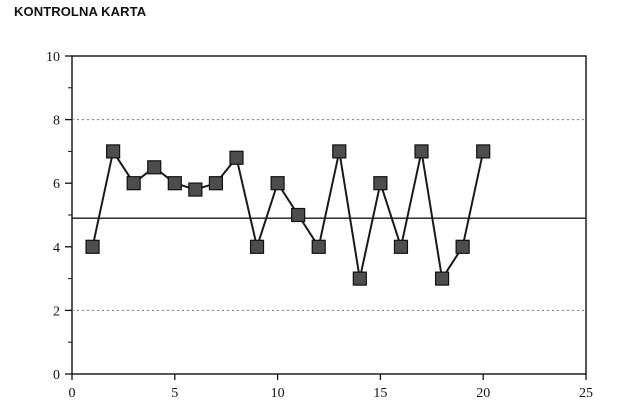 This screenshot has height=409, width=618. Describe the element at coordinates (56, 375) in the screenshot. I see `y-tick-label: 0` at that location.